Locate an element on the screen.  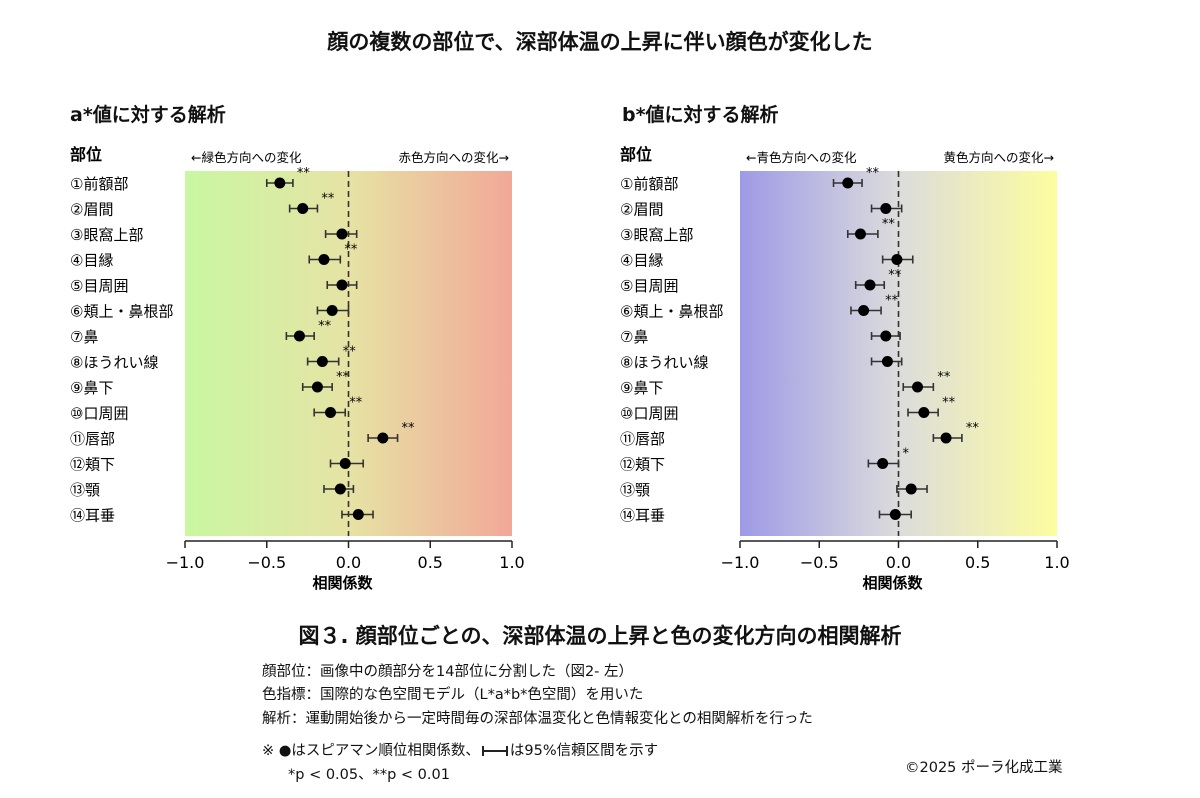
x-tick-label: 1.0 is located at coordinates (1056, 562).